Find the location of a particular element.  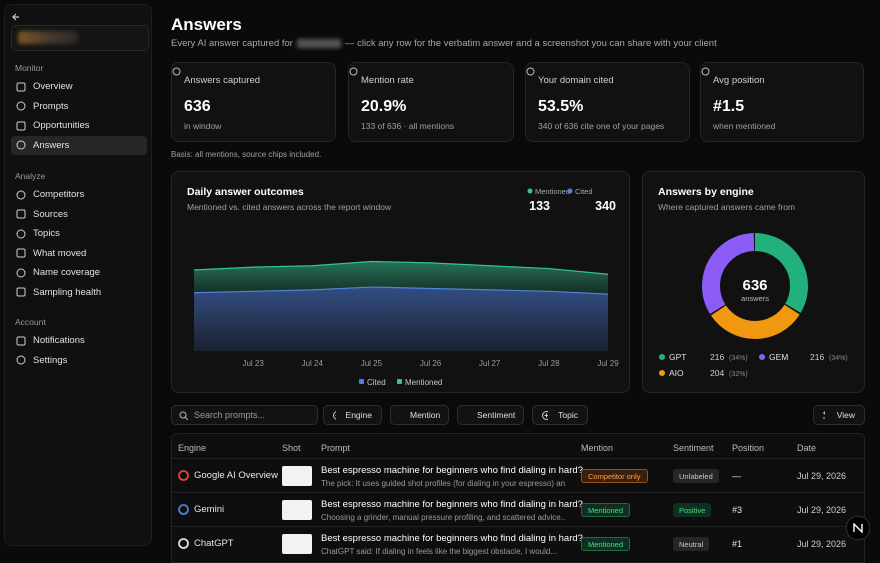

kpi-value: 53.5% is located at coordinates (560, 107).